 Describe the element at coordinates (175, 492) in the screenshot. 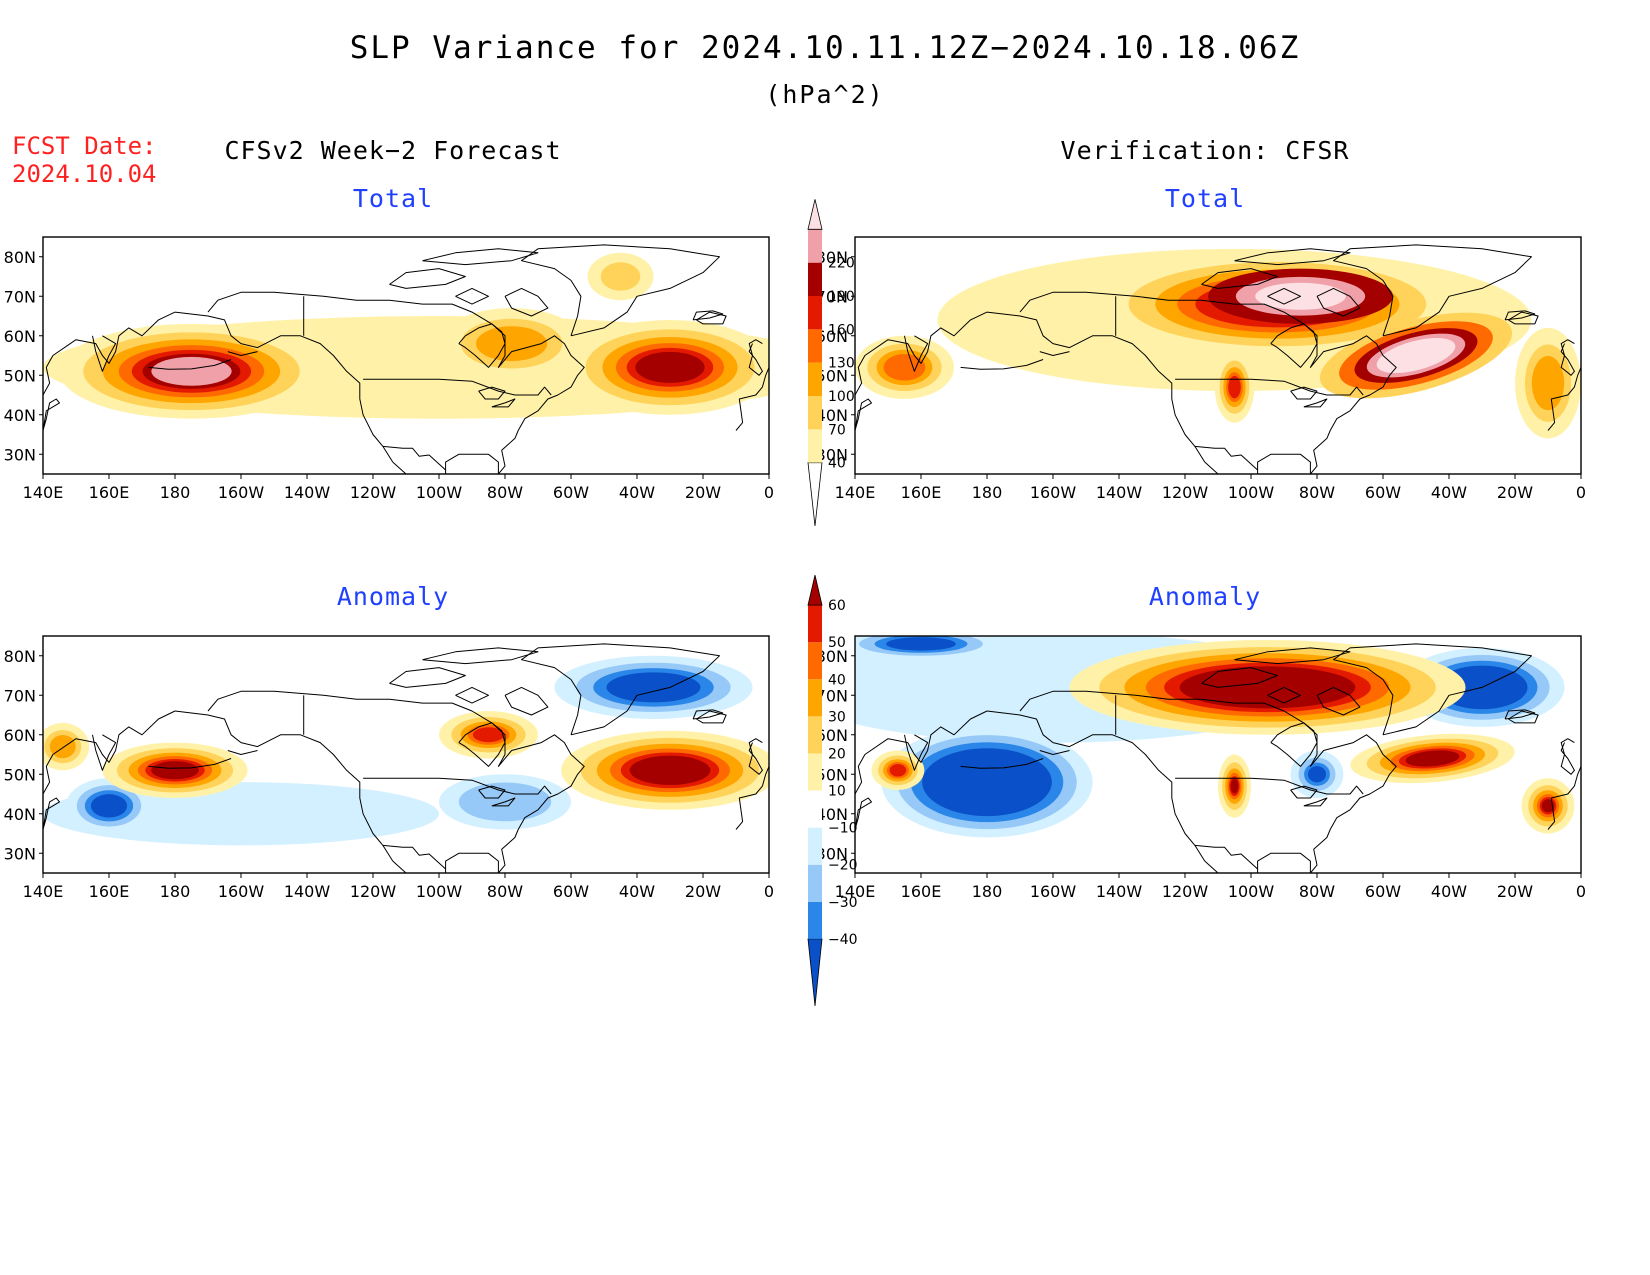

I see `lon-tick-label: 180` at that location.